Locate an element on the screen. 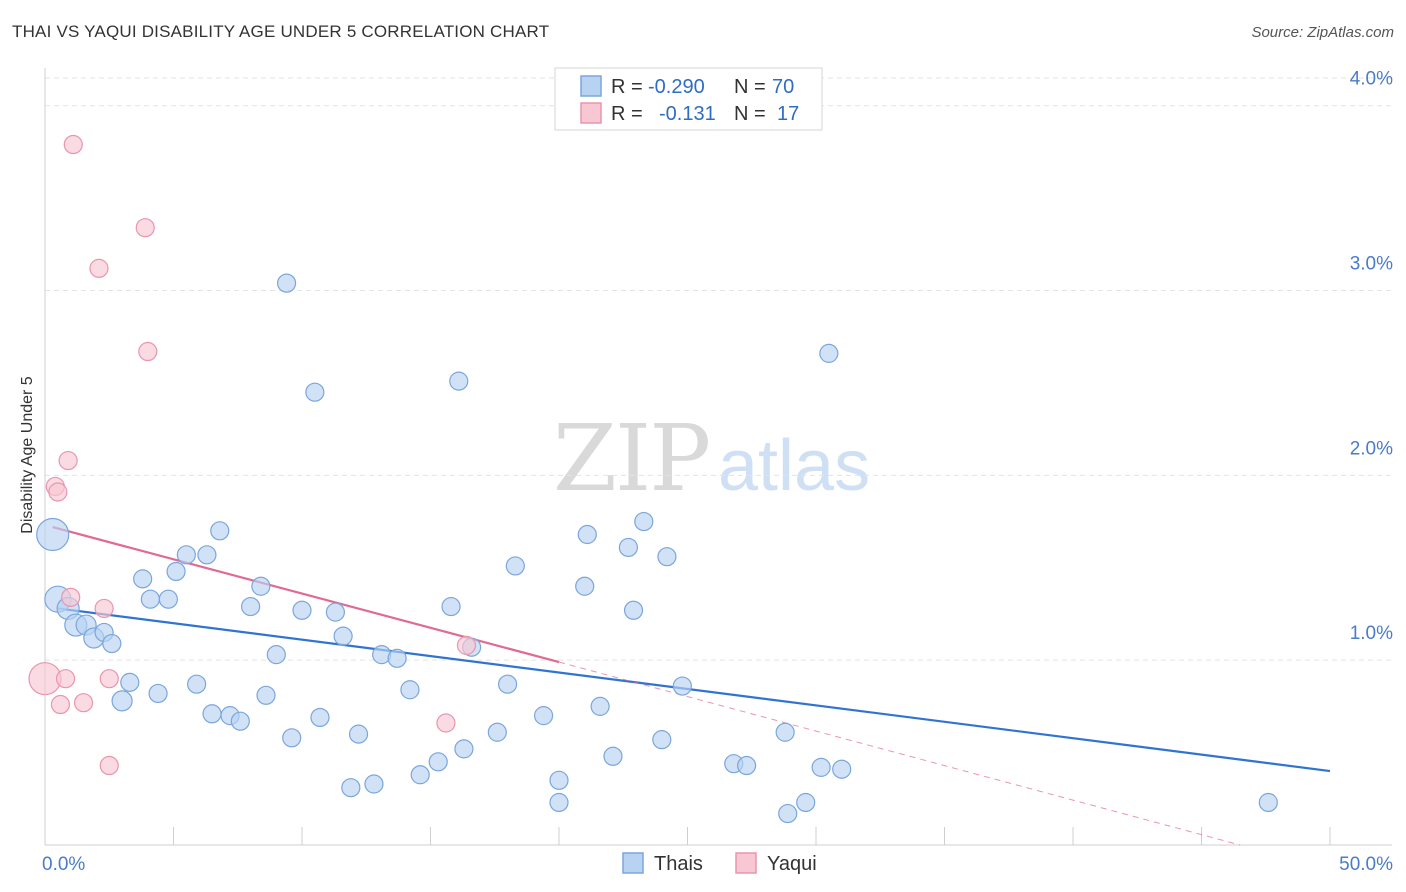  y-tick-label: 3.0% is located at coordinates (1371, 264).